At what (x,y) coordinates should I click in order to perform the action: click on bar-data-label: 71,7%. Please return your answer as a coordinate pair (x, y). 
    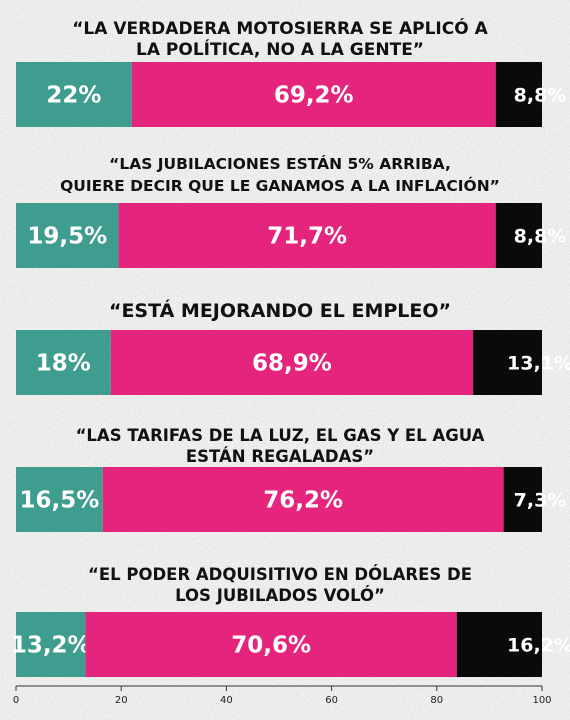
    Looking at the image, I should click on (307, 237).